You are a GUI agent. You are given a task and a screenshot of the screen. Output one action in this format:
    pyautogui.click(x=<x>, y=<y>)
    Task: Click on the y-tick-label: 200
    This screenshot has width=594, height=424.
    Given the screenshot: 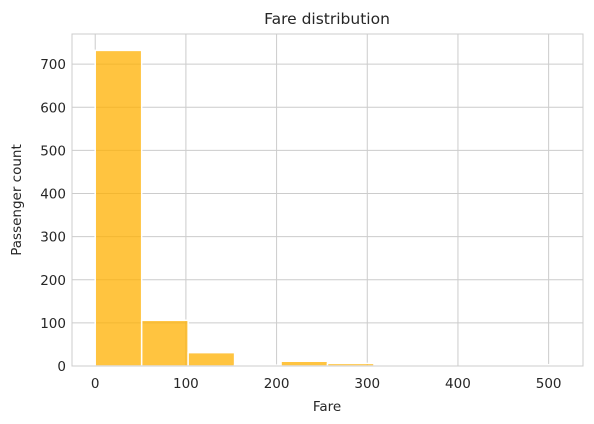 What is the action you would take?
    pyautogui.click(x=53, y=281)
    